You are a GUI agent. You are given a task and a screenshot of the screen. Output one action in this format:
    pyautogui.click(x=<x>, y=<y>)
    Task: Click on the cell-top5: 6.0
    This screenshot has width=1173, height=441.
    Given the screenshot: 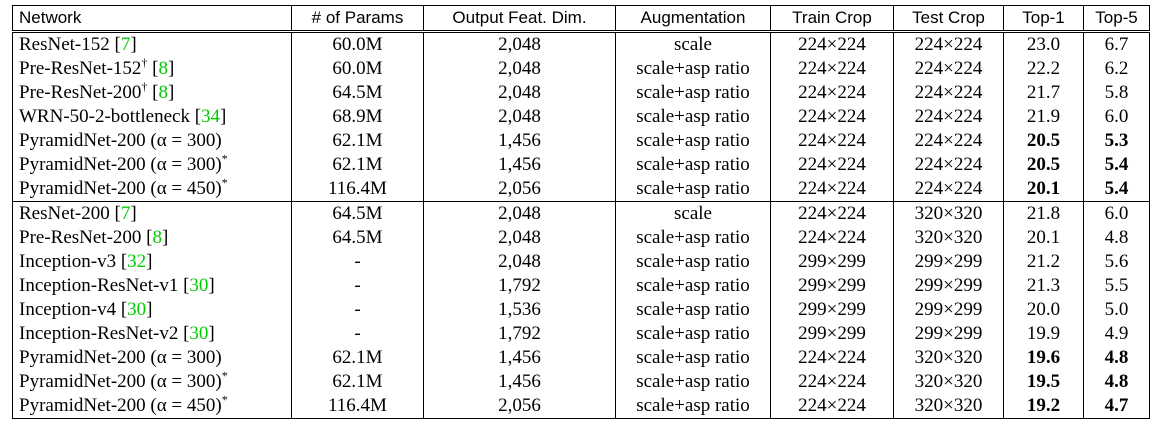 What is the action you would take?
    pyautogui.click(x=1116, y=117)
    